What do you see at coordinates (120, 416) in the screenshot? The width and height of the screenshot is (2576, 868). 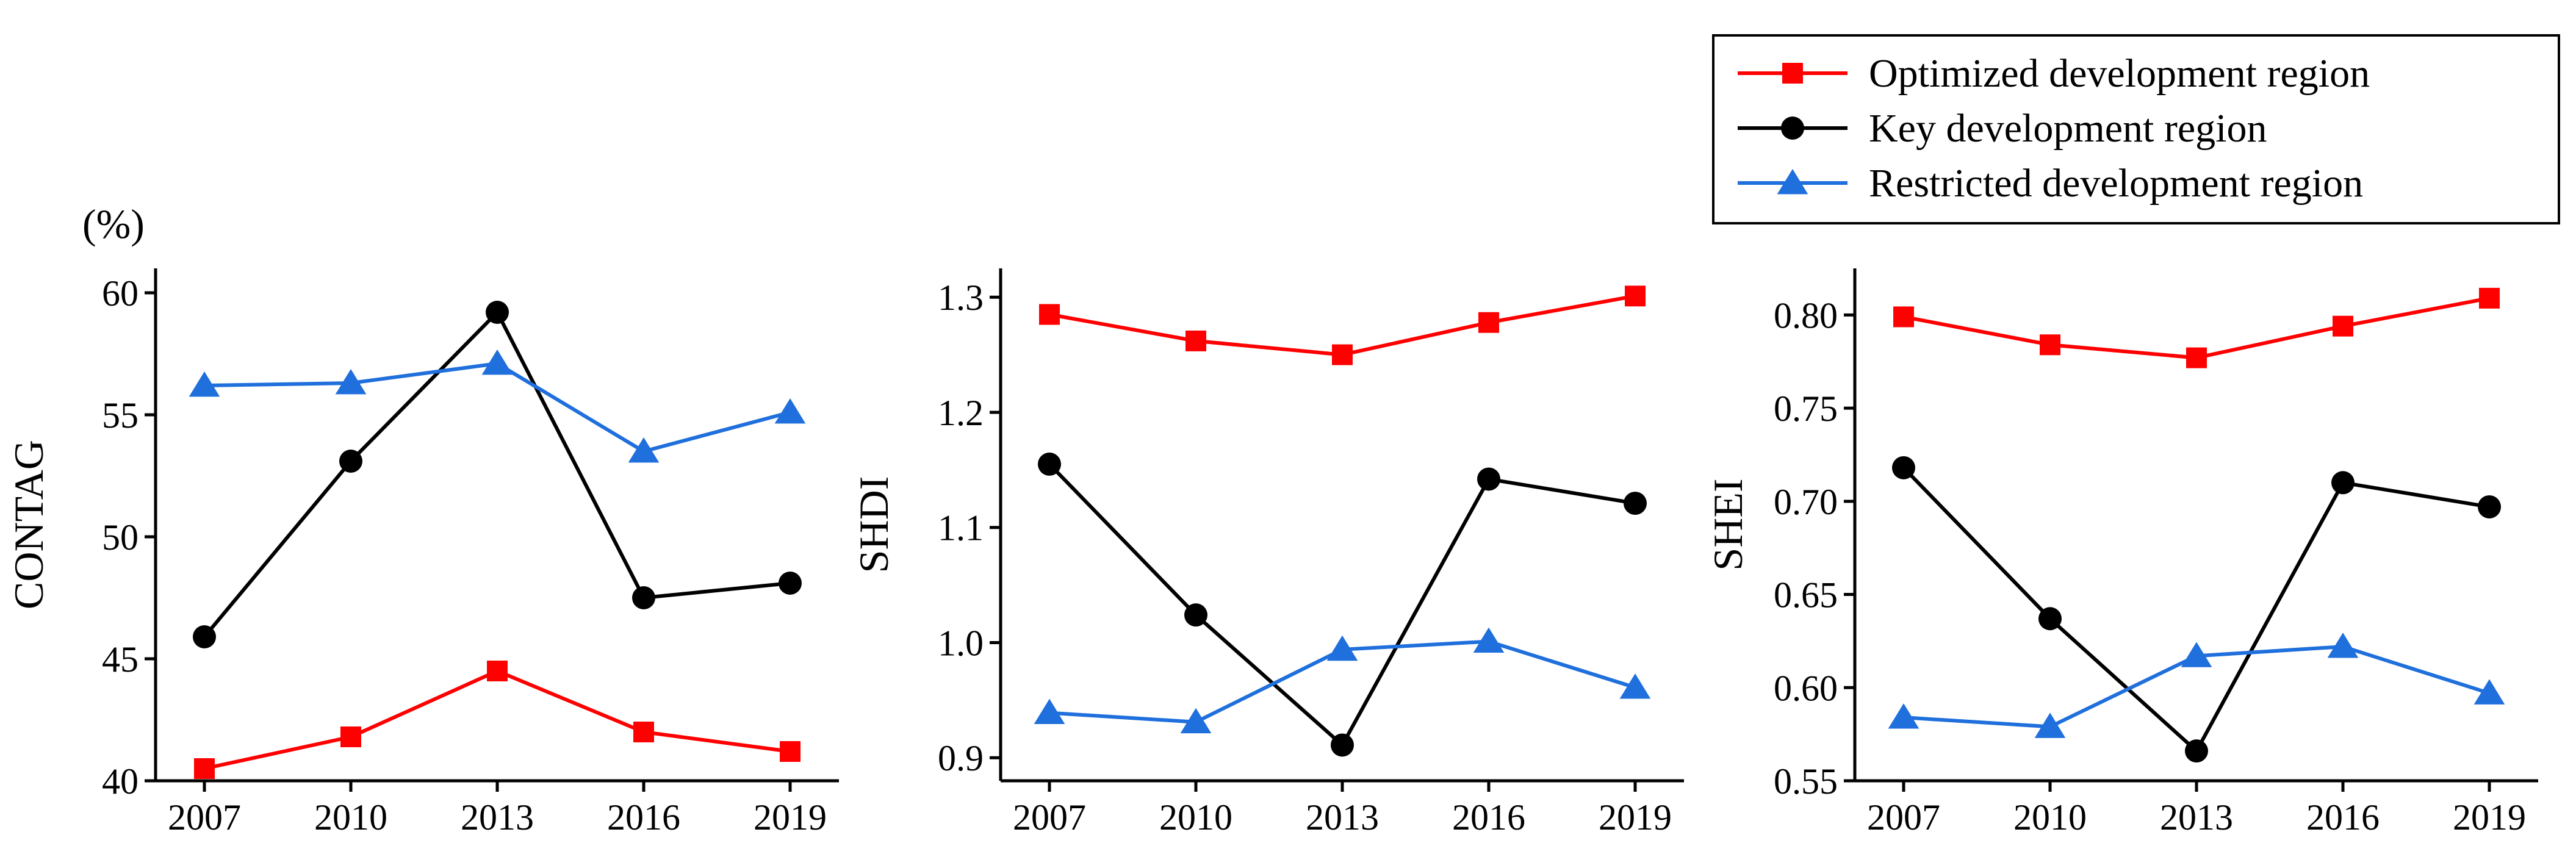 I see `y-tick-label: 55` at bounding box center [120, 416].